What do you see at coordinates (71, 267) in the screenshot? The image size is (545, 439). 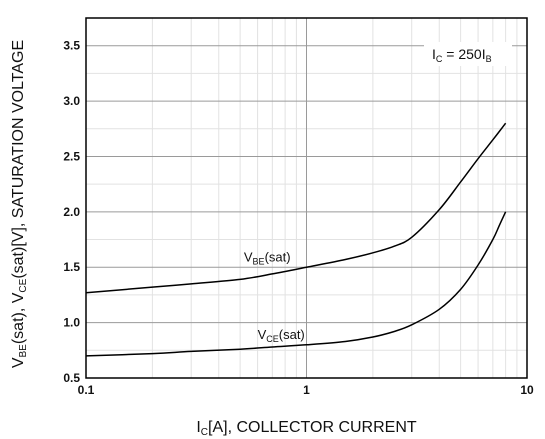 I see `y-tick-label: 1.5` at bounding box center [71, 267].